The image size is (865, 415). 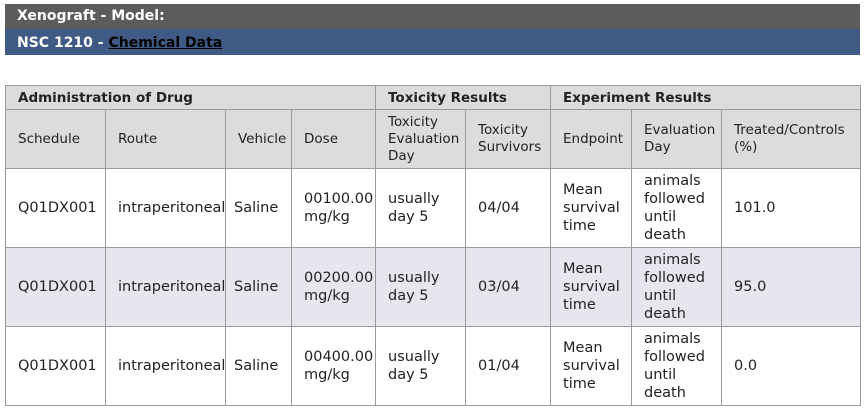 What do you see at coordinates (333, 139) in the screenshot?
I see `column-header-dose: Dose` at bounding box center [333, 139].